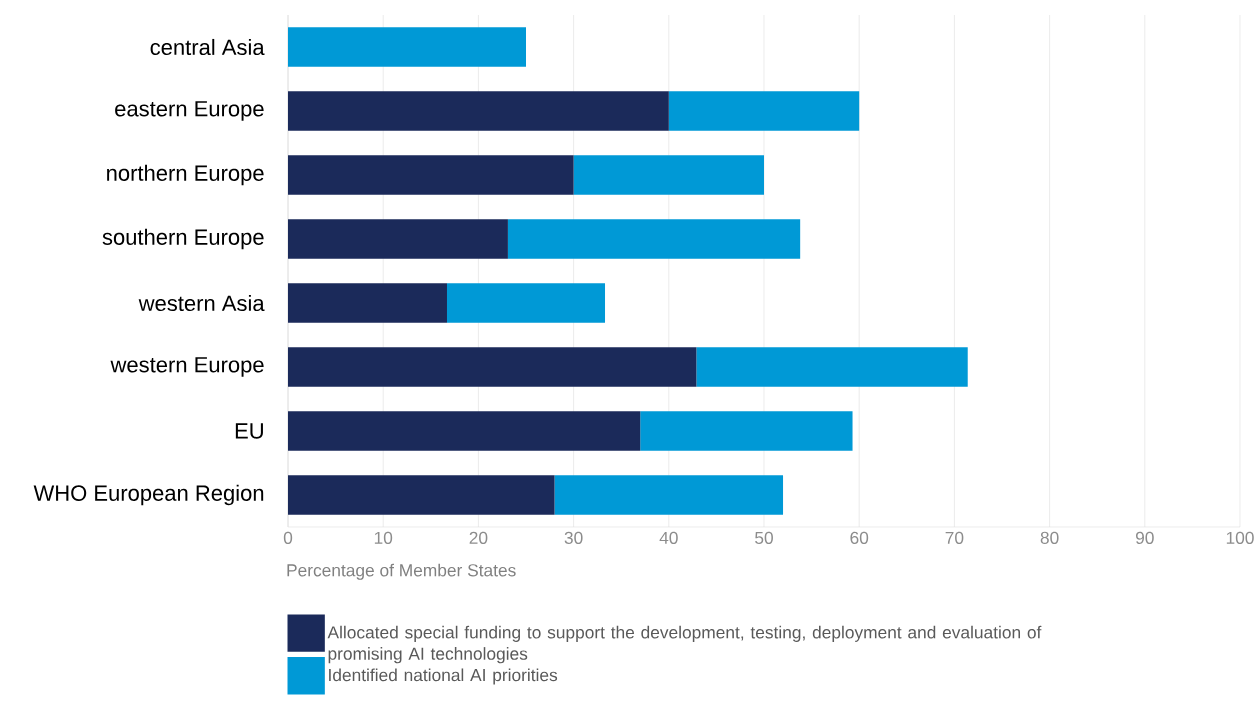  I want to click on y-tick-label: eastern Europe, so click(189, 111).